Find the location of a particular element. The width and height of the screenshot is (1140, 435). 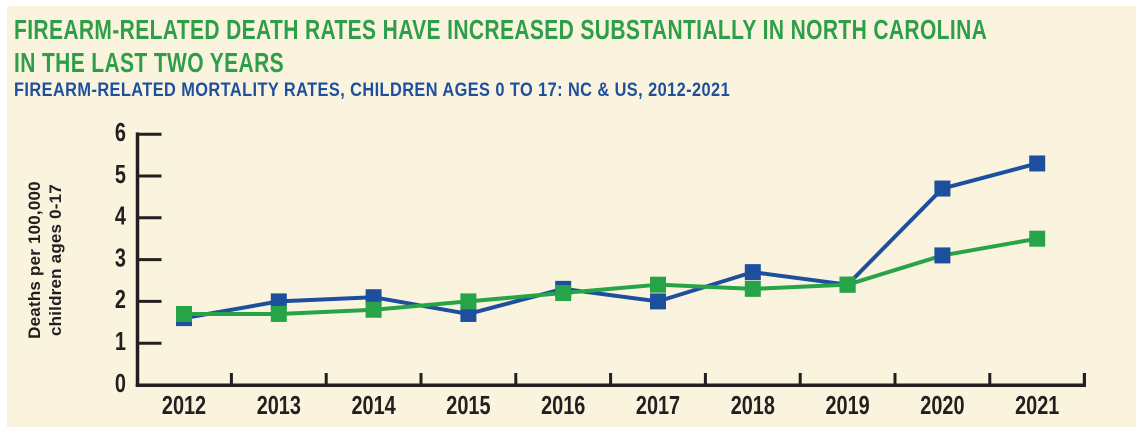

y-tick-label: 0 is located at coordinates (120, 382).